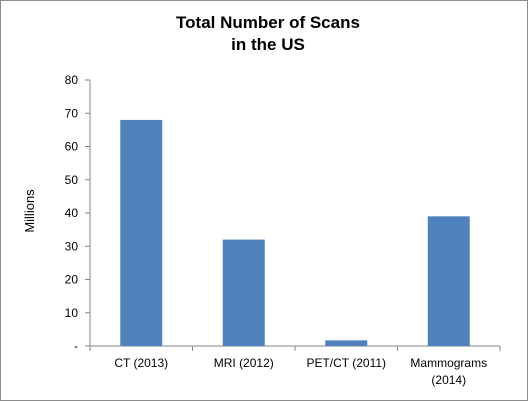 Image resolution: width=528 pixels, height=401 pixels. I want to click on y-axis-label: Millions, so click(29, 211).